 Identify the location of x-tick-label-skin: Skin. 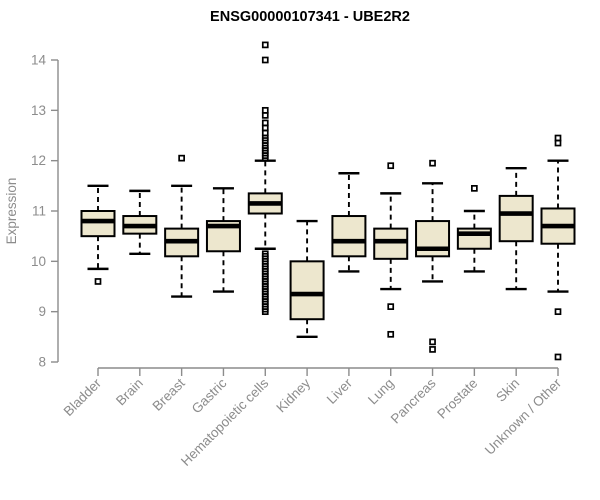
(507, 390).